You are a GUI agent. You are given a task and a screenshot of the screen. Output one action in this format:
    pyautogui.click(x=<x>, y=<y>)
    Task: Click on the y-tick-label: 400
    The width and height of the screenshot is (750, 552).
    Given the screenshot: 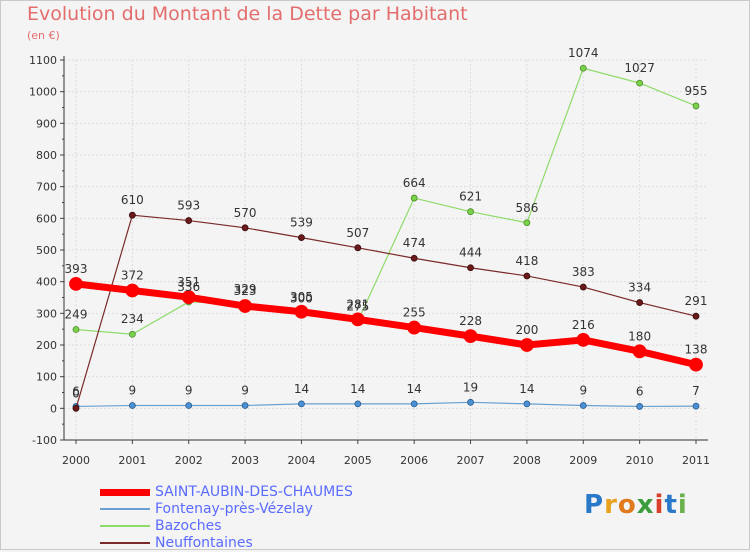 What is the action you would take?
    pyautogui.click(x=46, y=282)
    